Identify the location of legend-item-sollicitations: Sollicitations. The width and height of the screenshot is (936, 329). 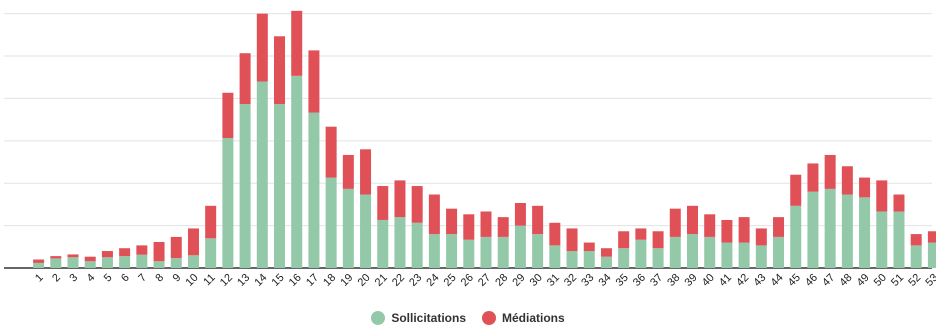
(418, 318).